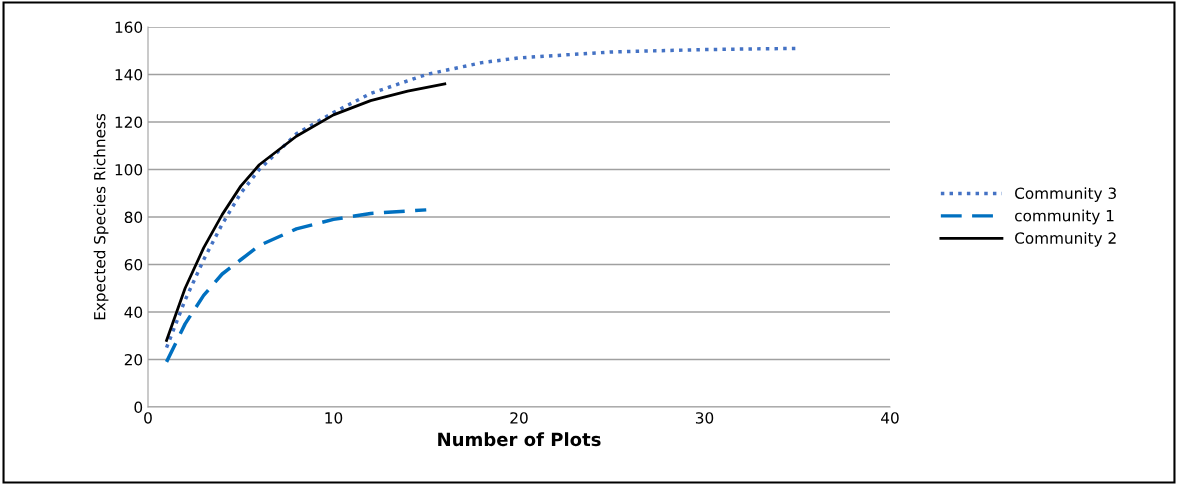 Image resolution: width=1178 pixels, height=485 pixels. I want to click on legend-label: Community 2, so click(1065, 239).